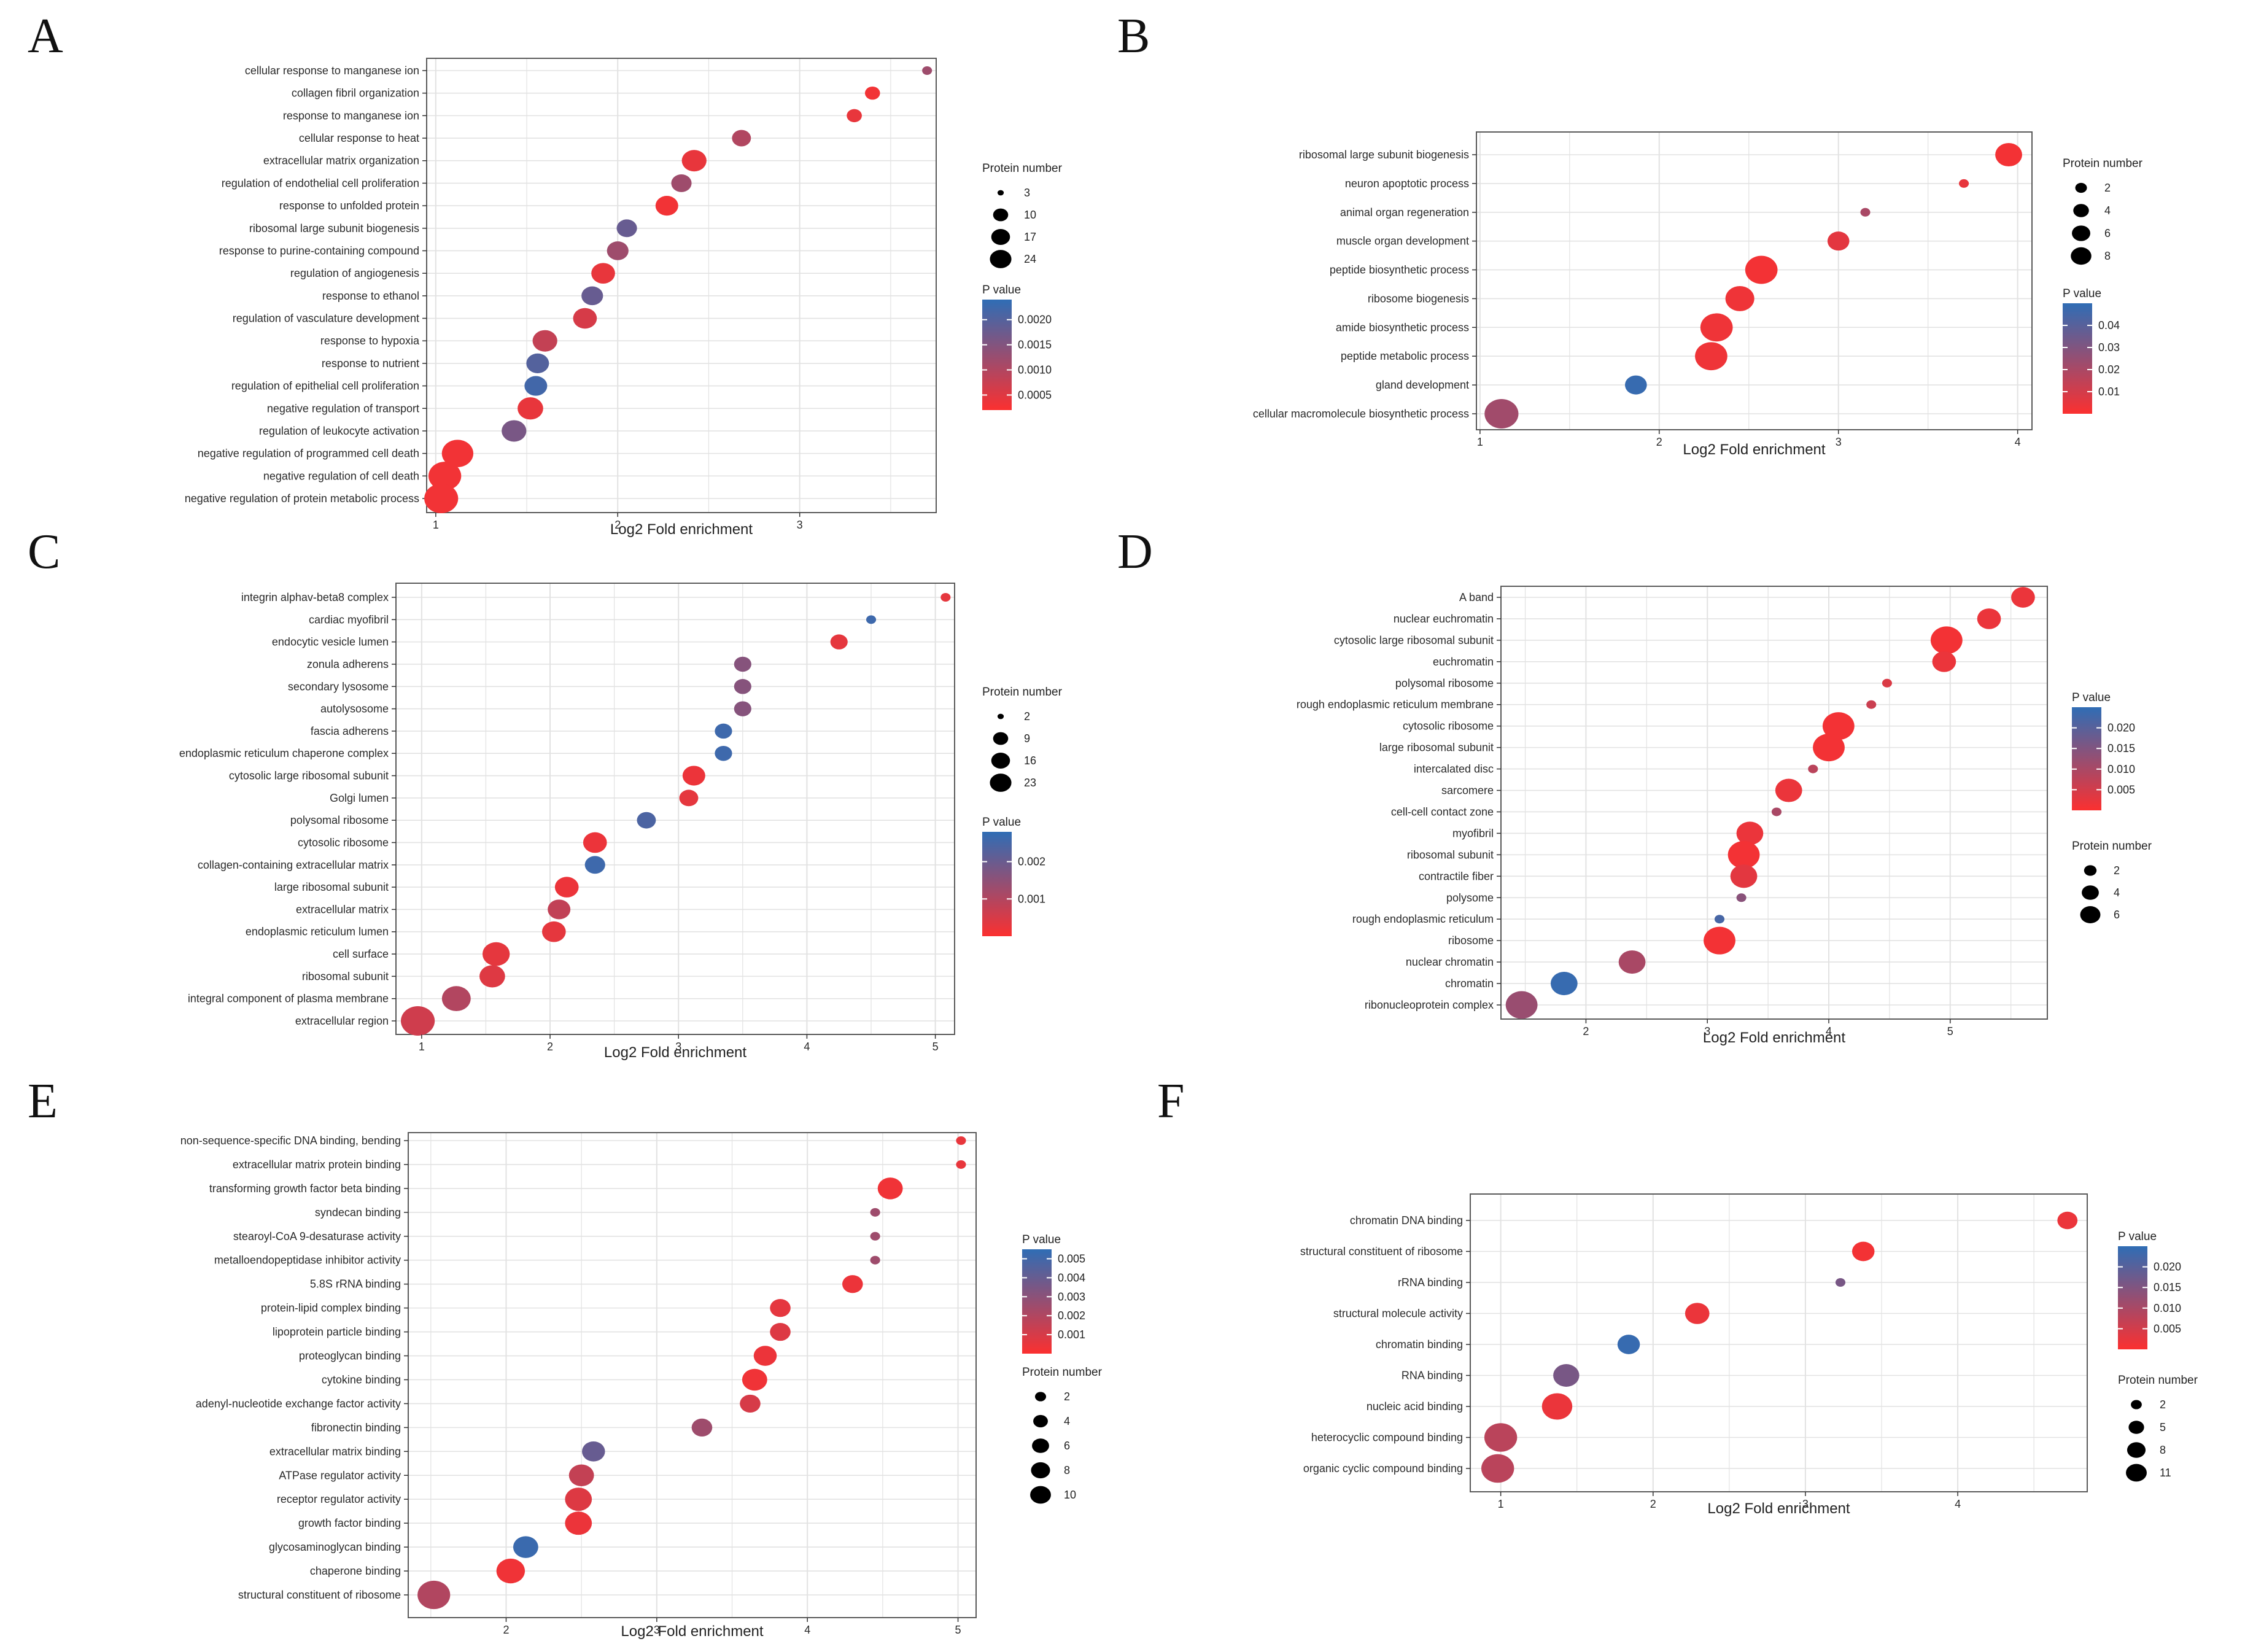 The image size is (2245, 1652). What do you see at coordinates (326, 318) in the screenshot?
I see `term-label: regulation of vasculature development` at bounding box center [326, 318].